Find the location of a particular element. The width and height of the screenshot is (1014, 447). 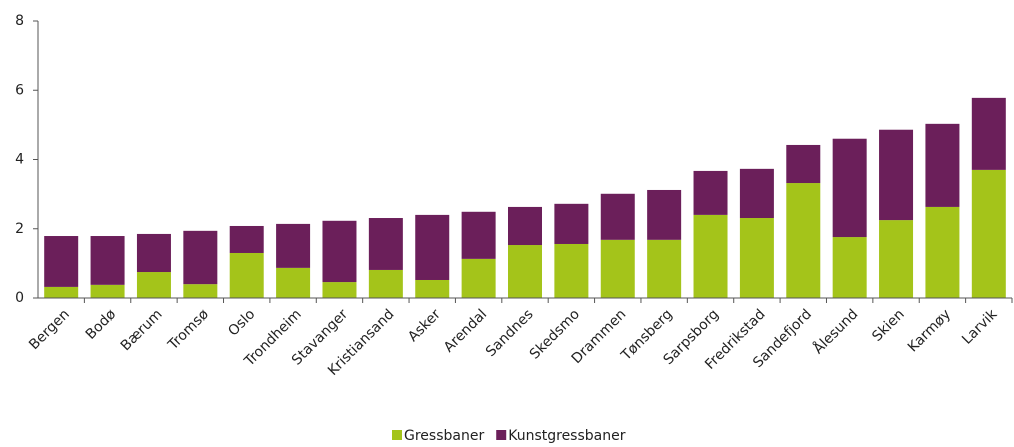

y-tick-label: 6 is located at coordinates (19, 90).